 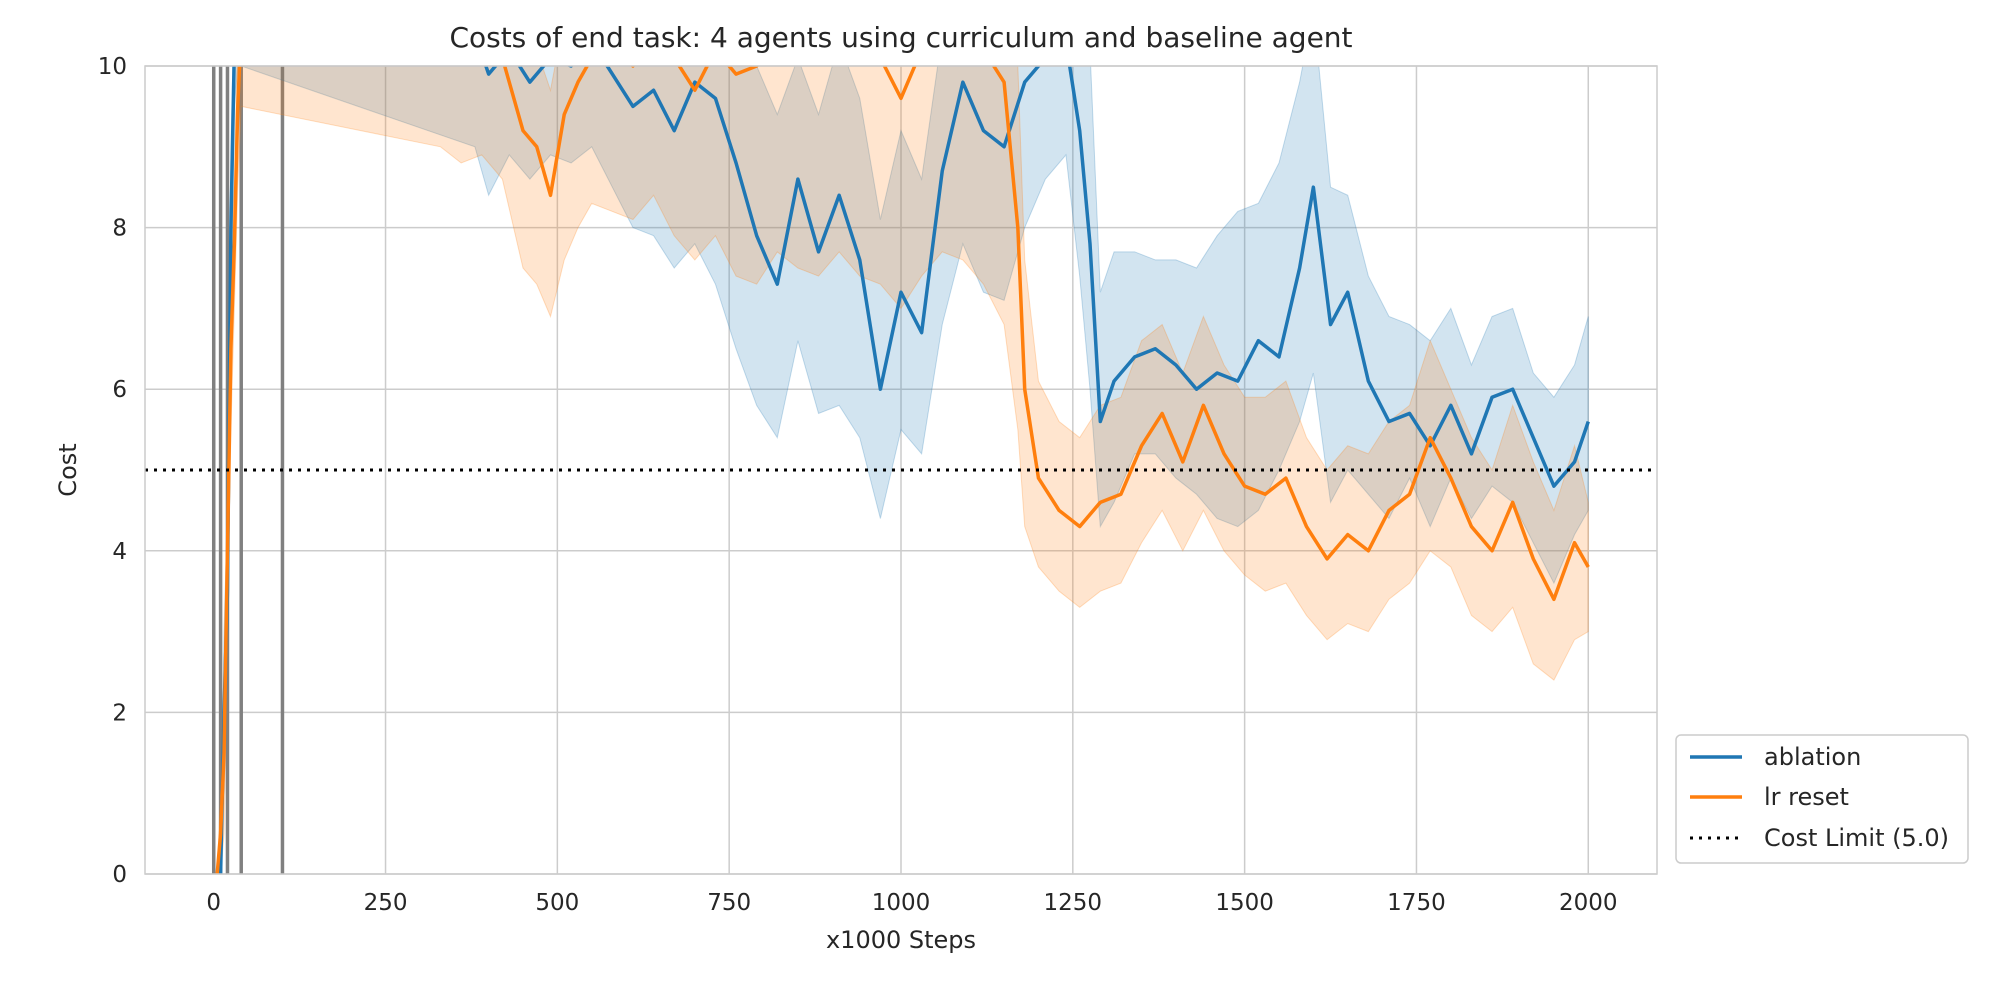 I want to click on x-tick-label: 500, so click(x=557, y=903).